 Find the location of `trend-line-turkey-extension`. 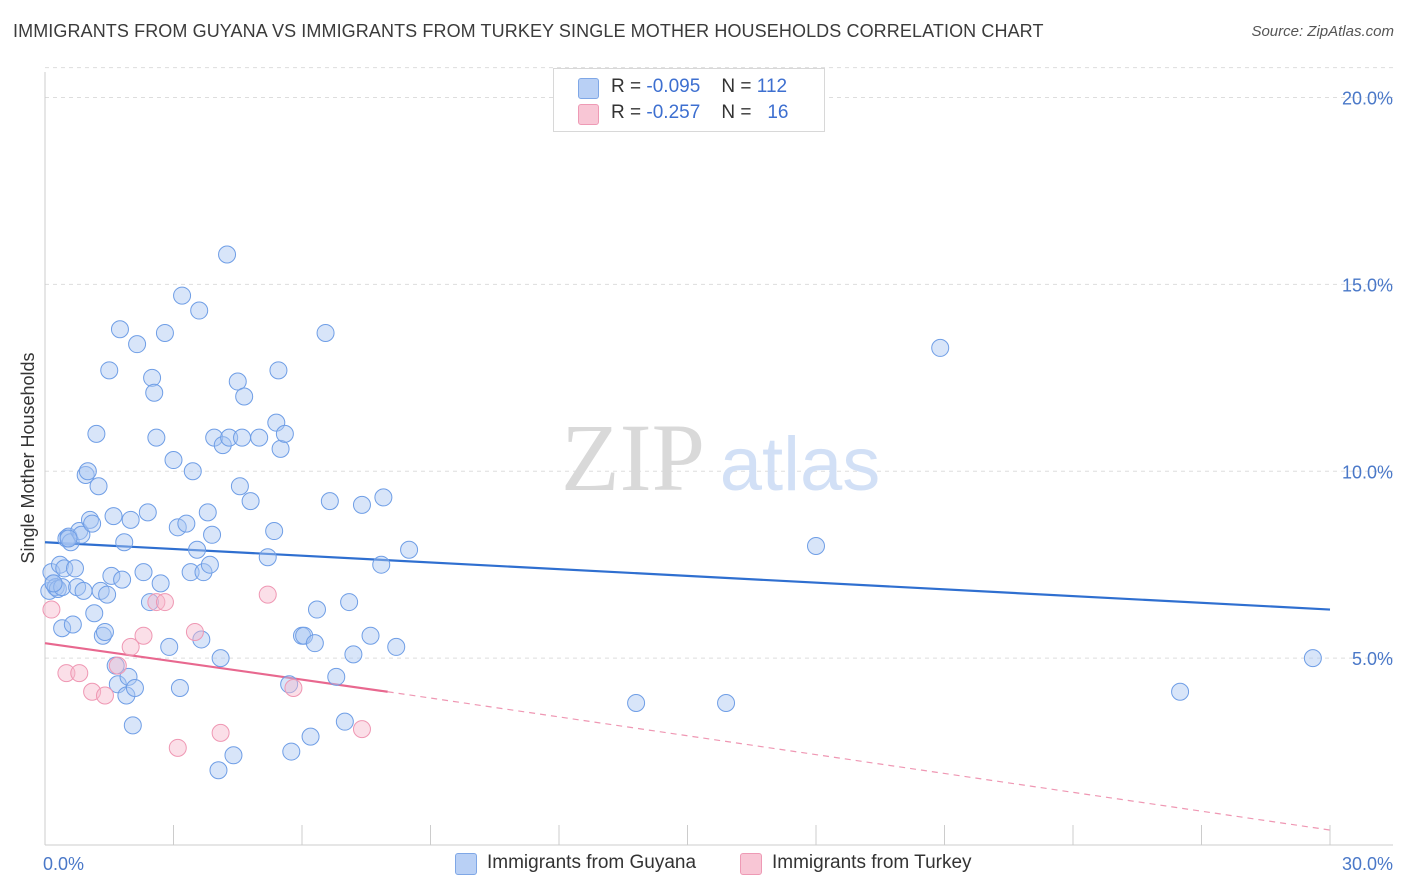

trend-line-turkey-extension is located at coordinates (859, 761).